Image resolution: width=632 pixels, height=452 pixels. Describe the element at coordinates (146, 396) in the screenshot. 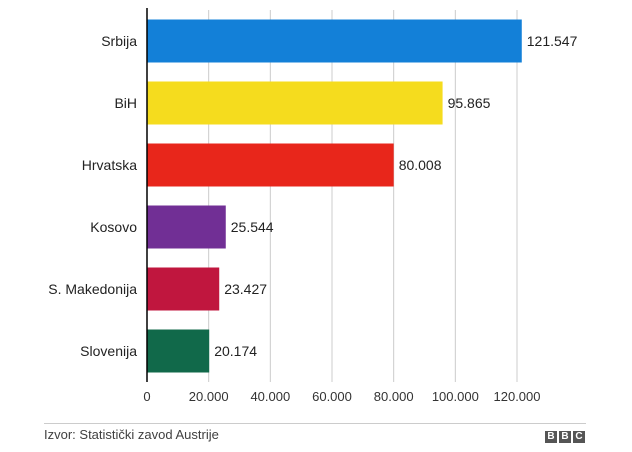

I see `x-tick-label: 0` at that location.